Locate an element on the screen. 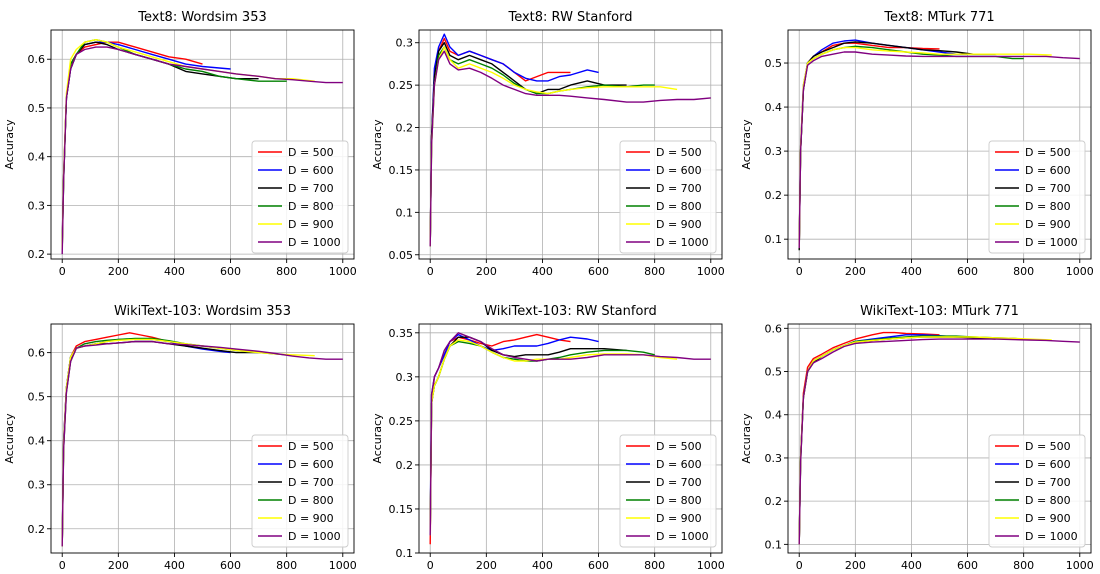  subplot-title: WikiText-103: MTurk 771 is located at coordinates (939, 311).